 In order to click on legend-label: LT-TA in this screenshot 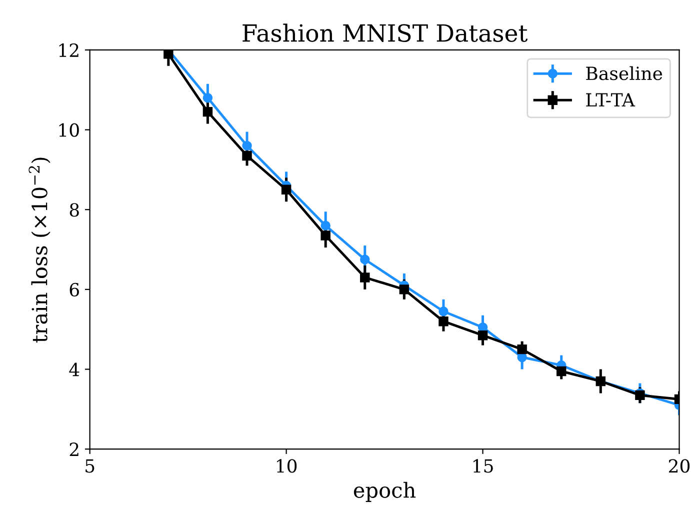, I will do `click(611, 99)`.